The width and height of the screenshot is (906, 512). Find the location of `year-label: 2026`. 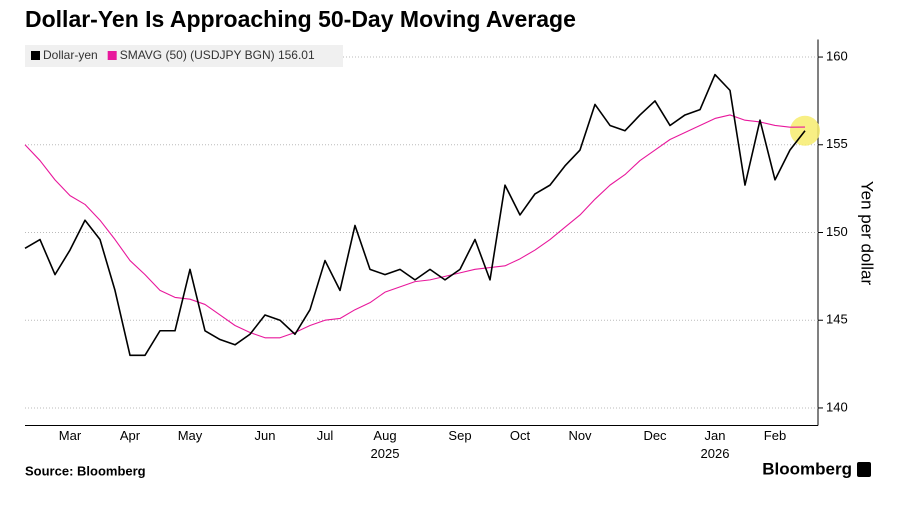

year-label: 2026 is located at coordinates (715, 453).